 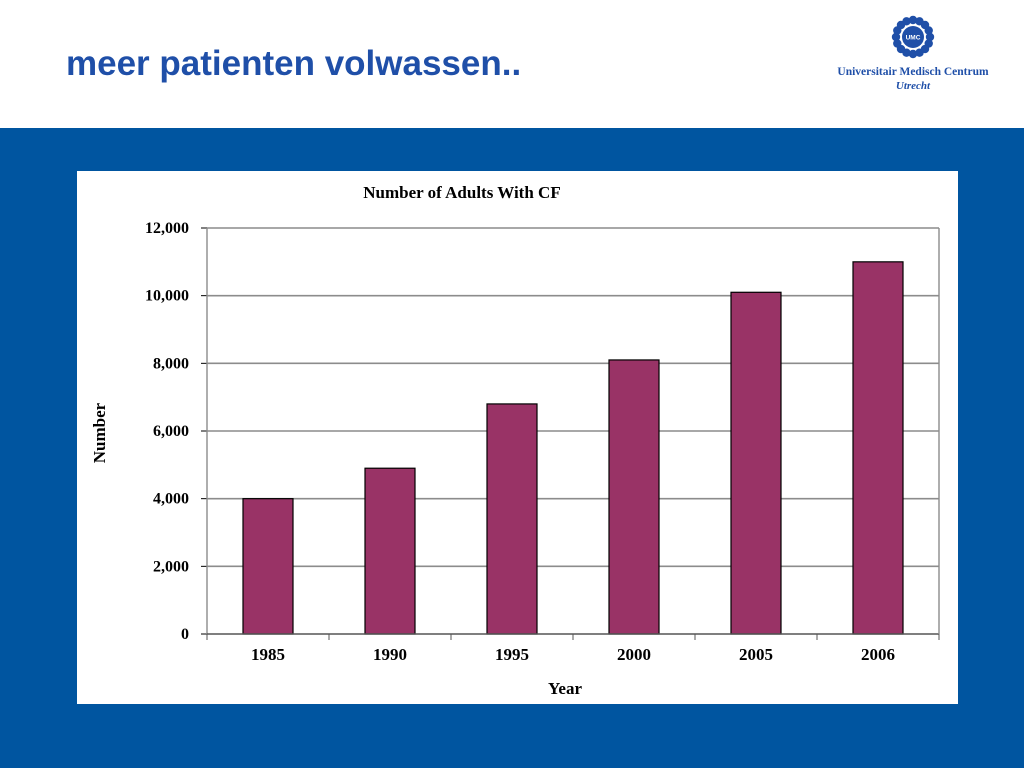 What do you see at coordinates (171, 566) in the screenshot?
I see `y-tick-label: 2,000` at bounding box center [171, 566].